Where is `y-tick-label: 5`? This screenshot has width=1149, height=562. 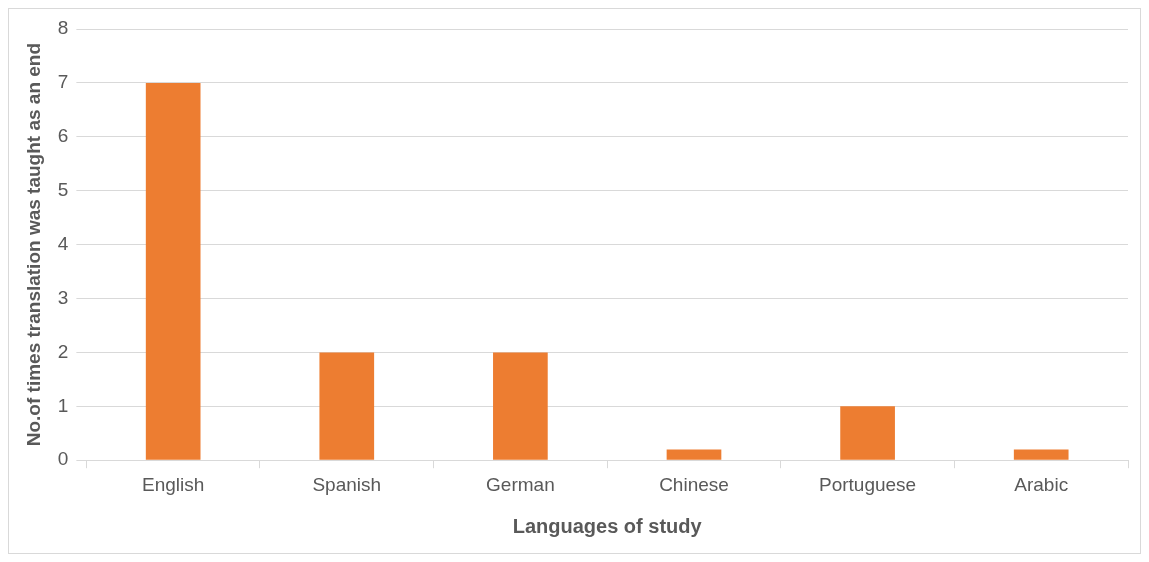 y-tick-label: 5 is located at coordinates (63, 189).